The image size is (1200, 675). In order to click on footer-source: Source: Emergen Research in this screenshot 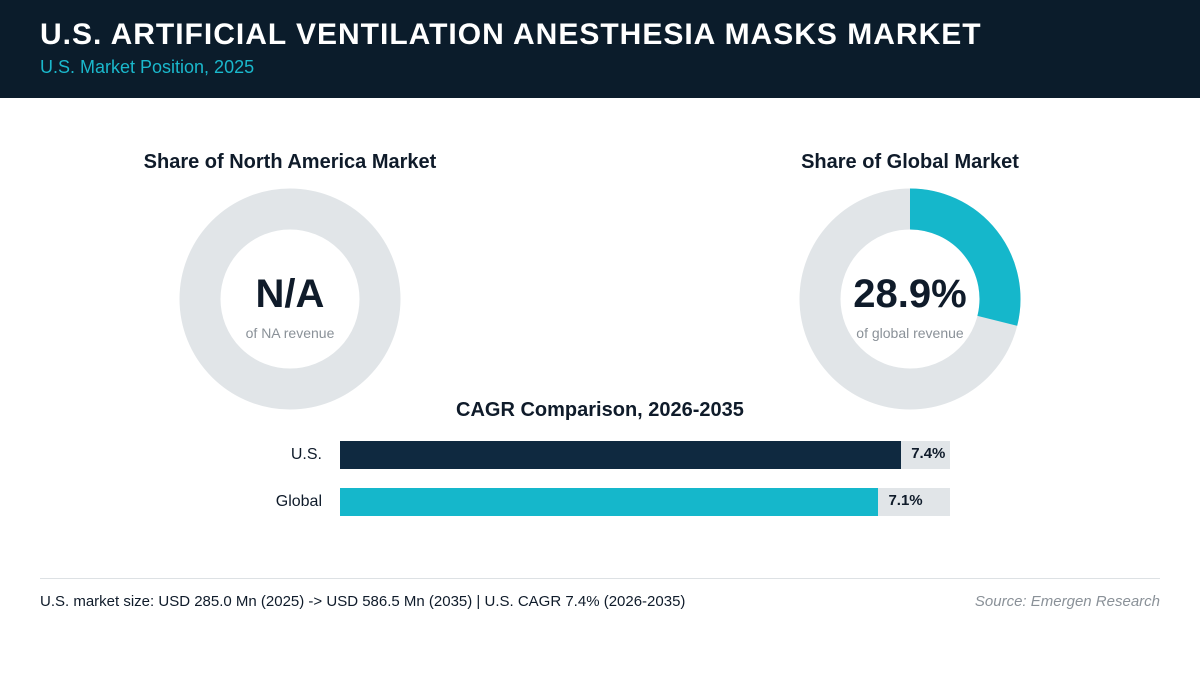, I will do `click(1067, 601)`.